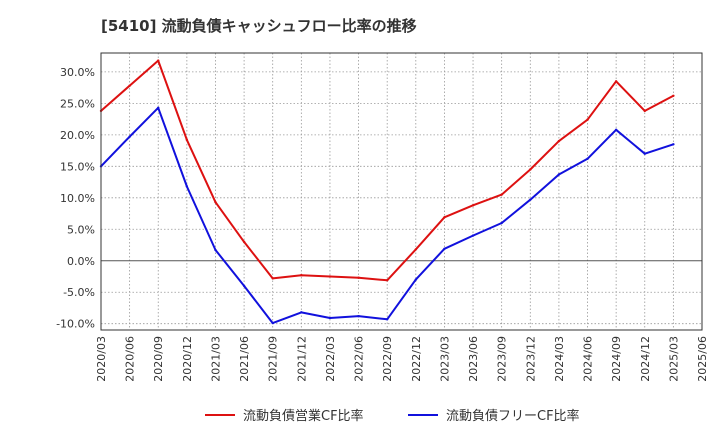 Image resolution: width=720 pixels, height=444 pixels. Describe the element at coordinates (473, 359) in the screenshot. I see `x-tick-label: 2023/06` at that location.